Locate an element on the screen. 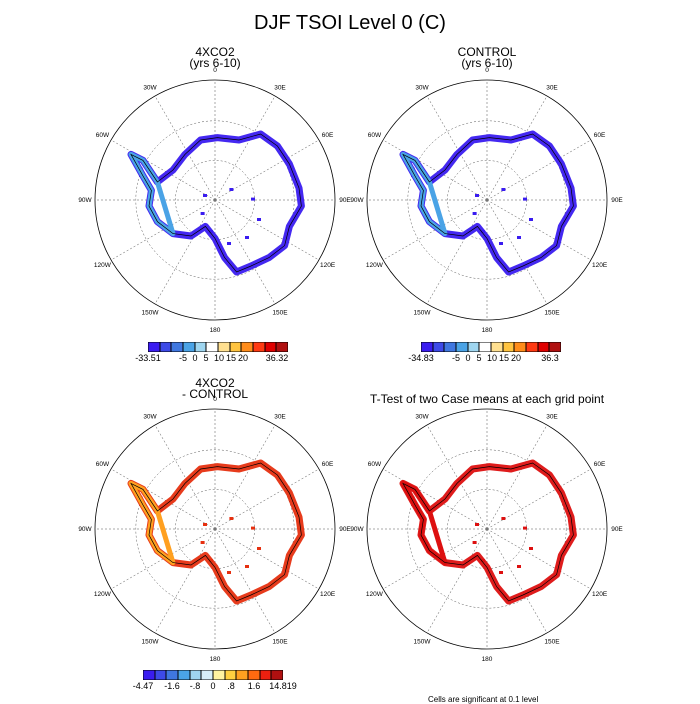 The image size is (700, 704). colorbar-labels-control: -34.83 -5 0 5 10 15 20 36.3 is located at coordinates (484, 359).